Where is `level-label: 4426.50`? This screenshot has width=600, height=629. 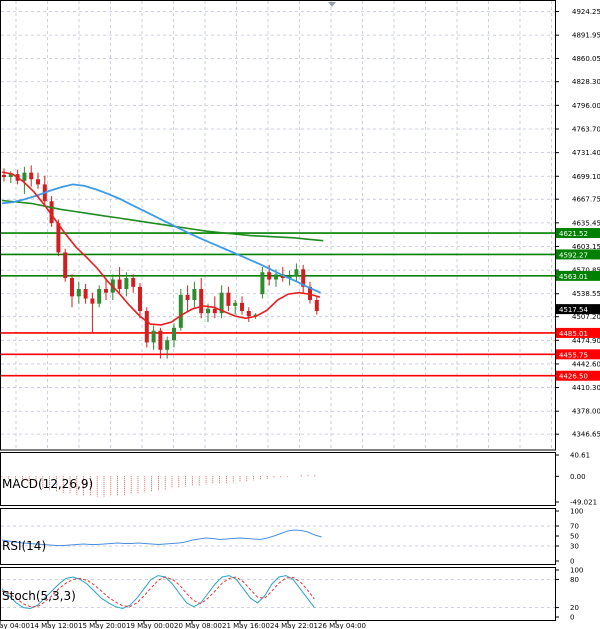
level-label: 4426.50 is located at coordinates (573, 377).